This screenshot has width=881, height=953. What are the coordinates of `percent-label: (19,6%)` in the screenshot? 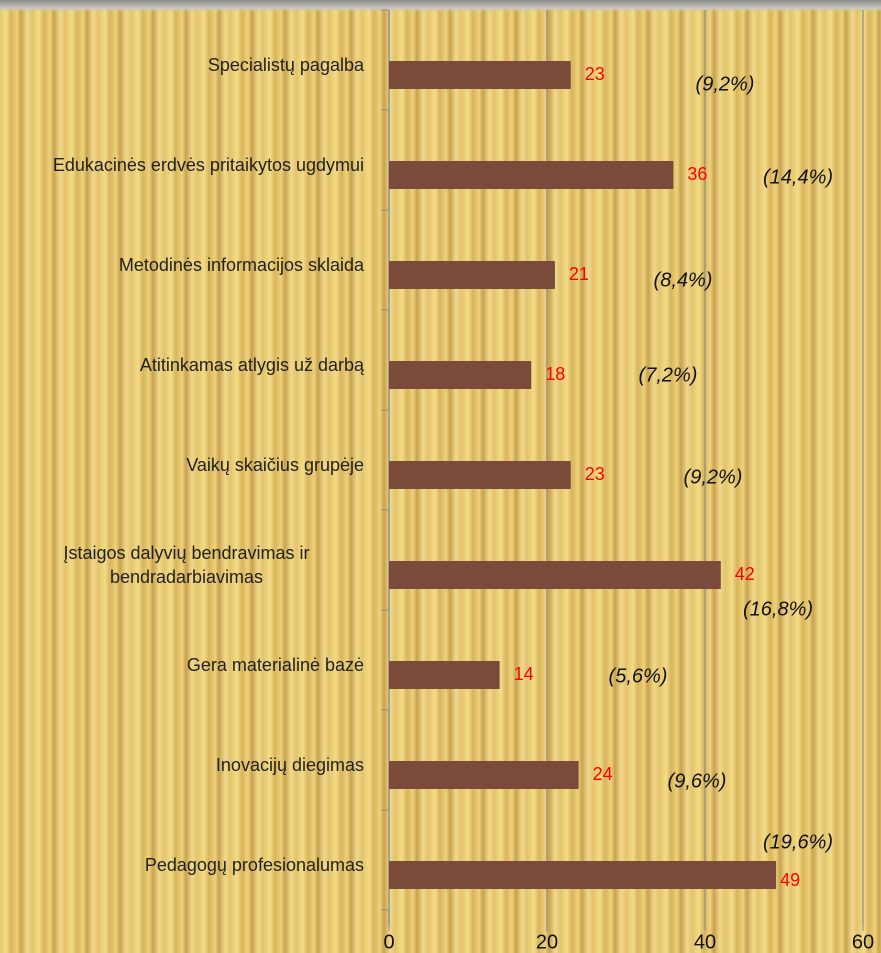 It's located at (798, 842).